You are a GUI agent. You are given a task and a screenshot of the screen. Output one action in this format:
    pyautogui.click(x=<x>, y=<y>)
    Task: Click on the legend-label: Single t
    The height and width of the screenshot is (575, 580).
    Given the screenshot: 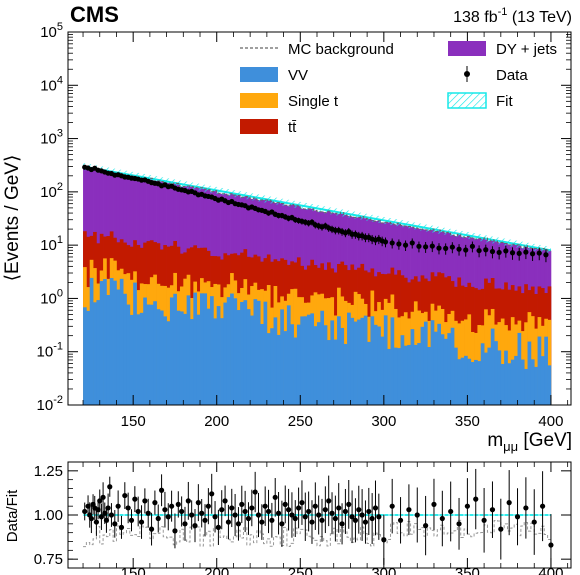 What is the action you would take?
    pyautogui.click(x=313, y=101)
    